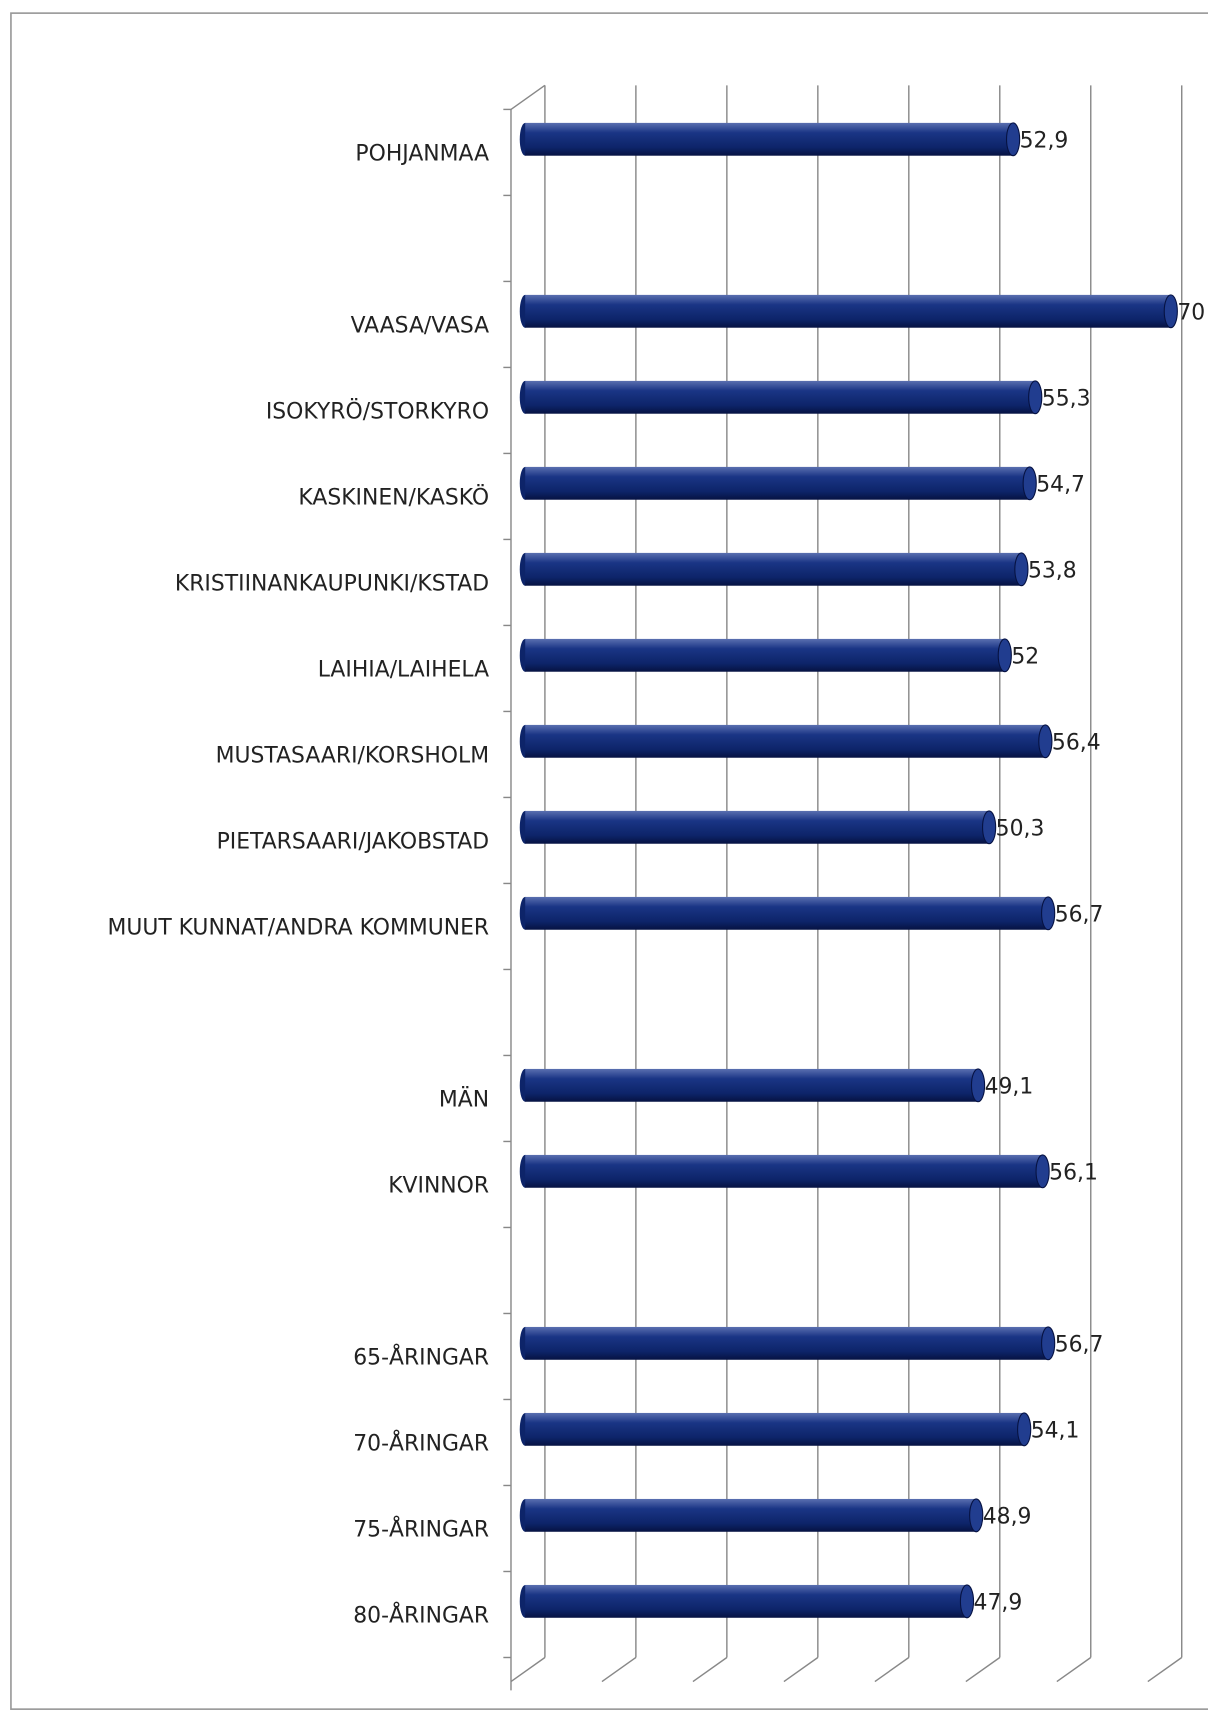 This screenshot has width=1208, height=1715. What do you see at coordinates (1060, 484) in the screenshot?
I see `data-label: 54,7` at bounding box center [1060, 484].